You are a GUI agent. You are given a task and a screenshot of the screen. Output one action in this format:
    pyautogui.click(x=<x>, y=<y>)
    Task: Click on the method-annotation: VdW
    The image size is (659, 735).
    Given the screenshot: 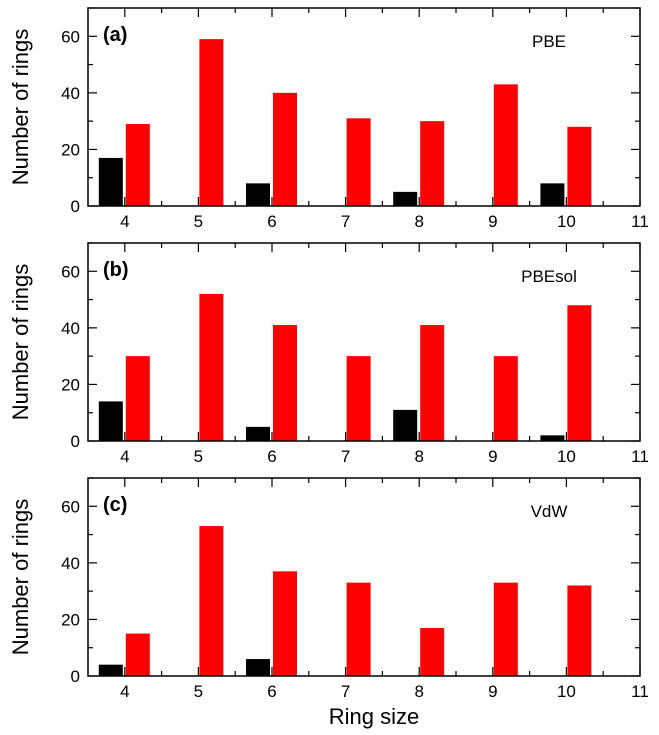 What is the action you would take?
    pyautogui.click(x=549, y=511)
    